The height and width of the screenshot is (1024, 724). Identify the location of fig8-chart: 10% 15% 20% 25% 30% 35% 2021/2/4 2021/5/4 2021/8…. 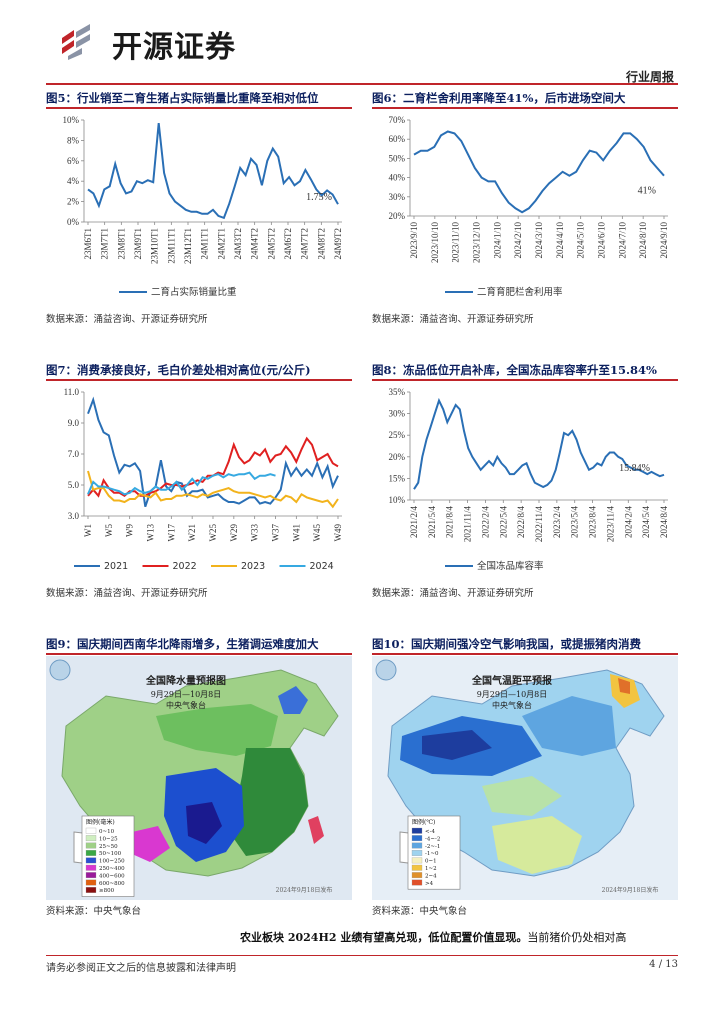
(529, 479).